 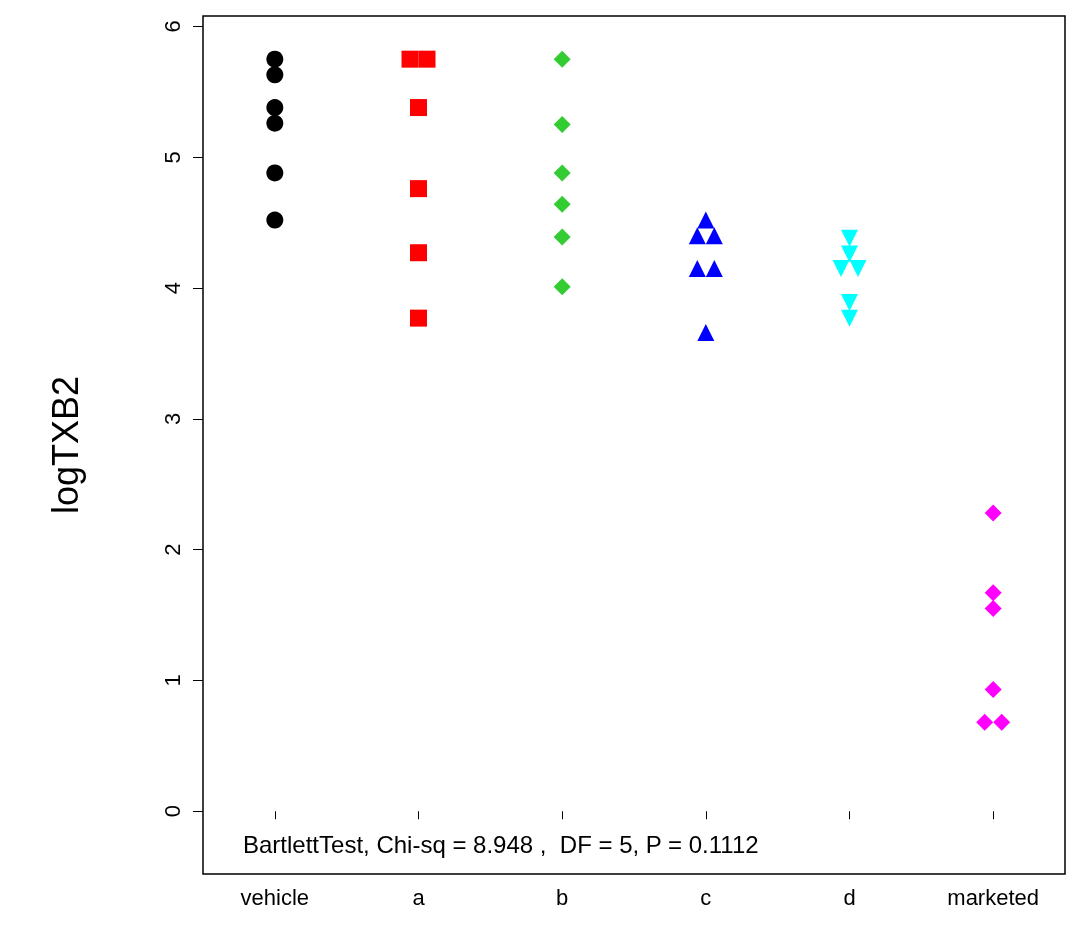 I want to click on y-tick-label: 2, so click(x=172, y=549).